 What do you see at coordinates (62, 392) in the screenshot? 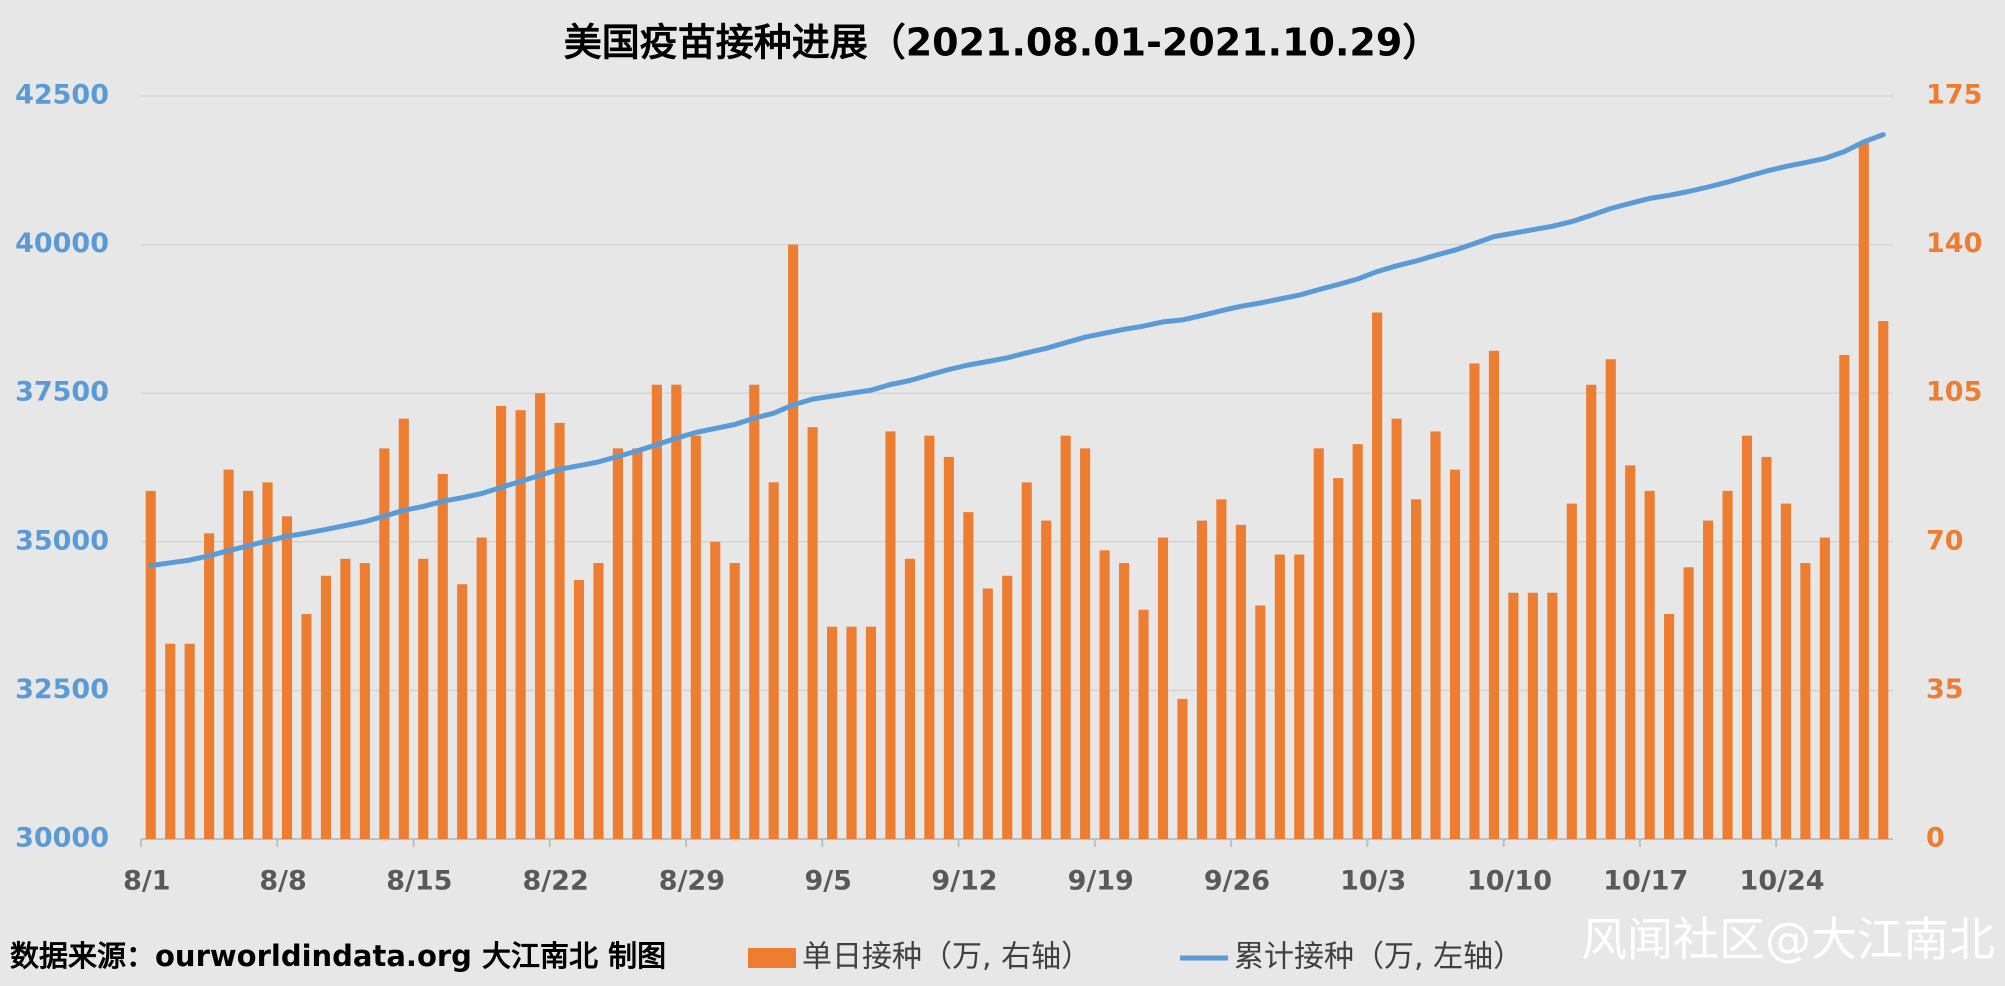
I see `y-tick-label: 37500` at bounding box center [62, 392].